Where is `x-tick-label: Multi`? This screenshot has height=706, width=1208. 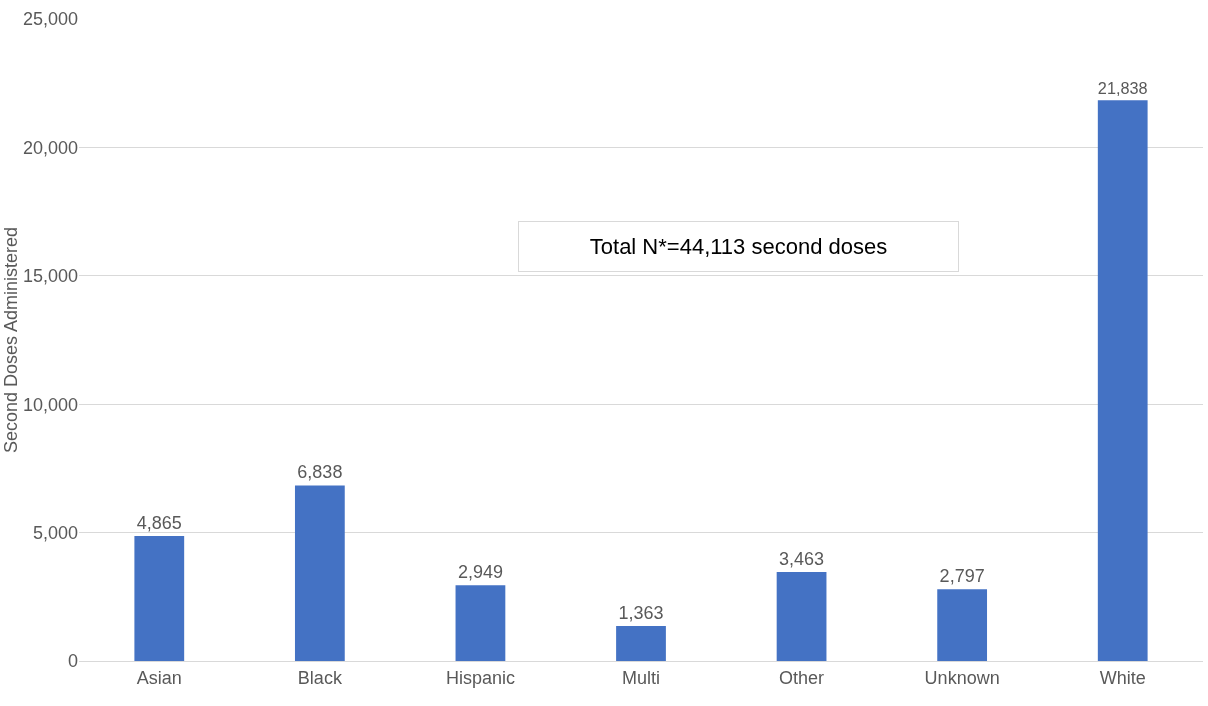 x-tick-label: Multi is located at coordinates (641, 677).